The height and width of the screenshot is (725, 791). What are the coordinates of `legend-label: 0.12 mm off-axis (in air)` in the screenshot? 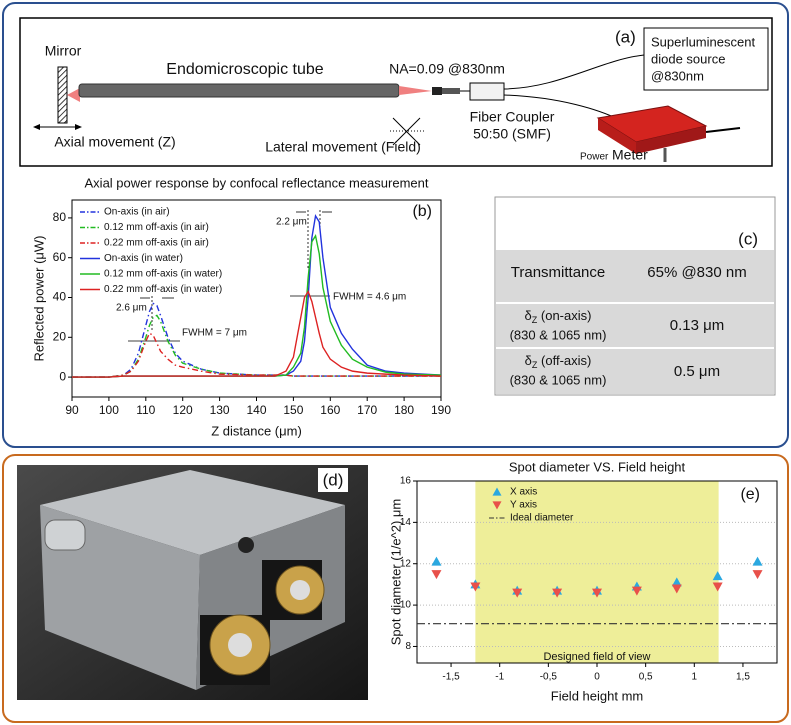 It's located at (156, 227).